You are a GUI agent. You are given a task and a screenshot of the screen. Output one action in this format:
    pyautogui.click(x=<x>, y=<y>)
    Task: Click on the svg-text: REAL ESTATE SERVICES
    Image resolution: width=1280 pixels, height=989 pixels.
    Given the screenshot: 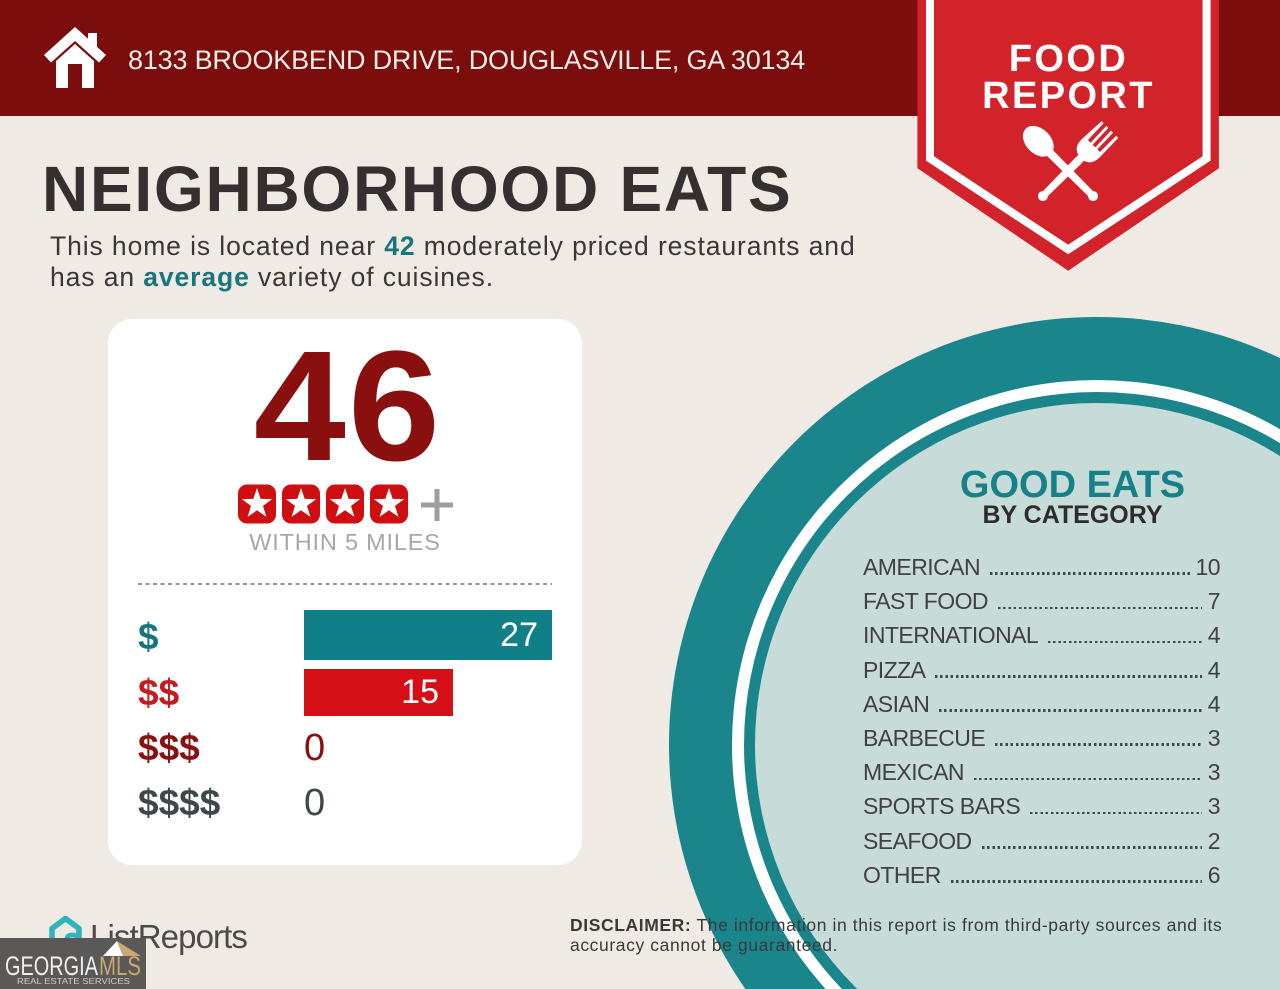 What is the action you would take?
    pyautogui.click(x=73, y=981)
    